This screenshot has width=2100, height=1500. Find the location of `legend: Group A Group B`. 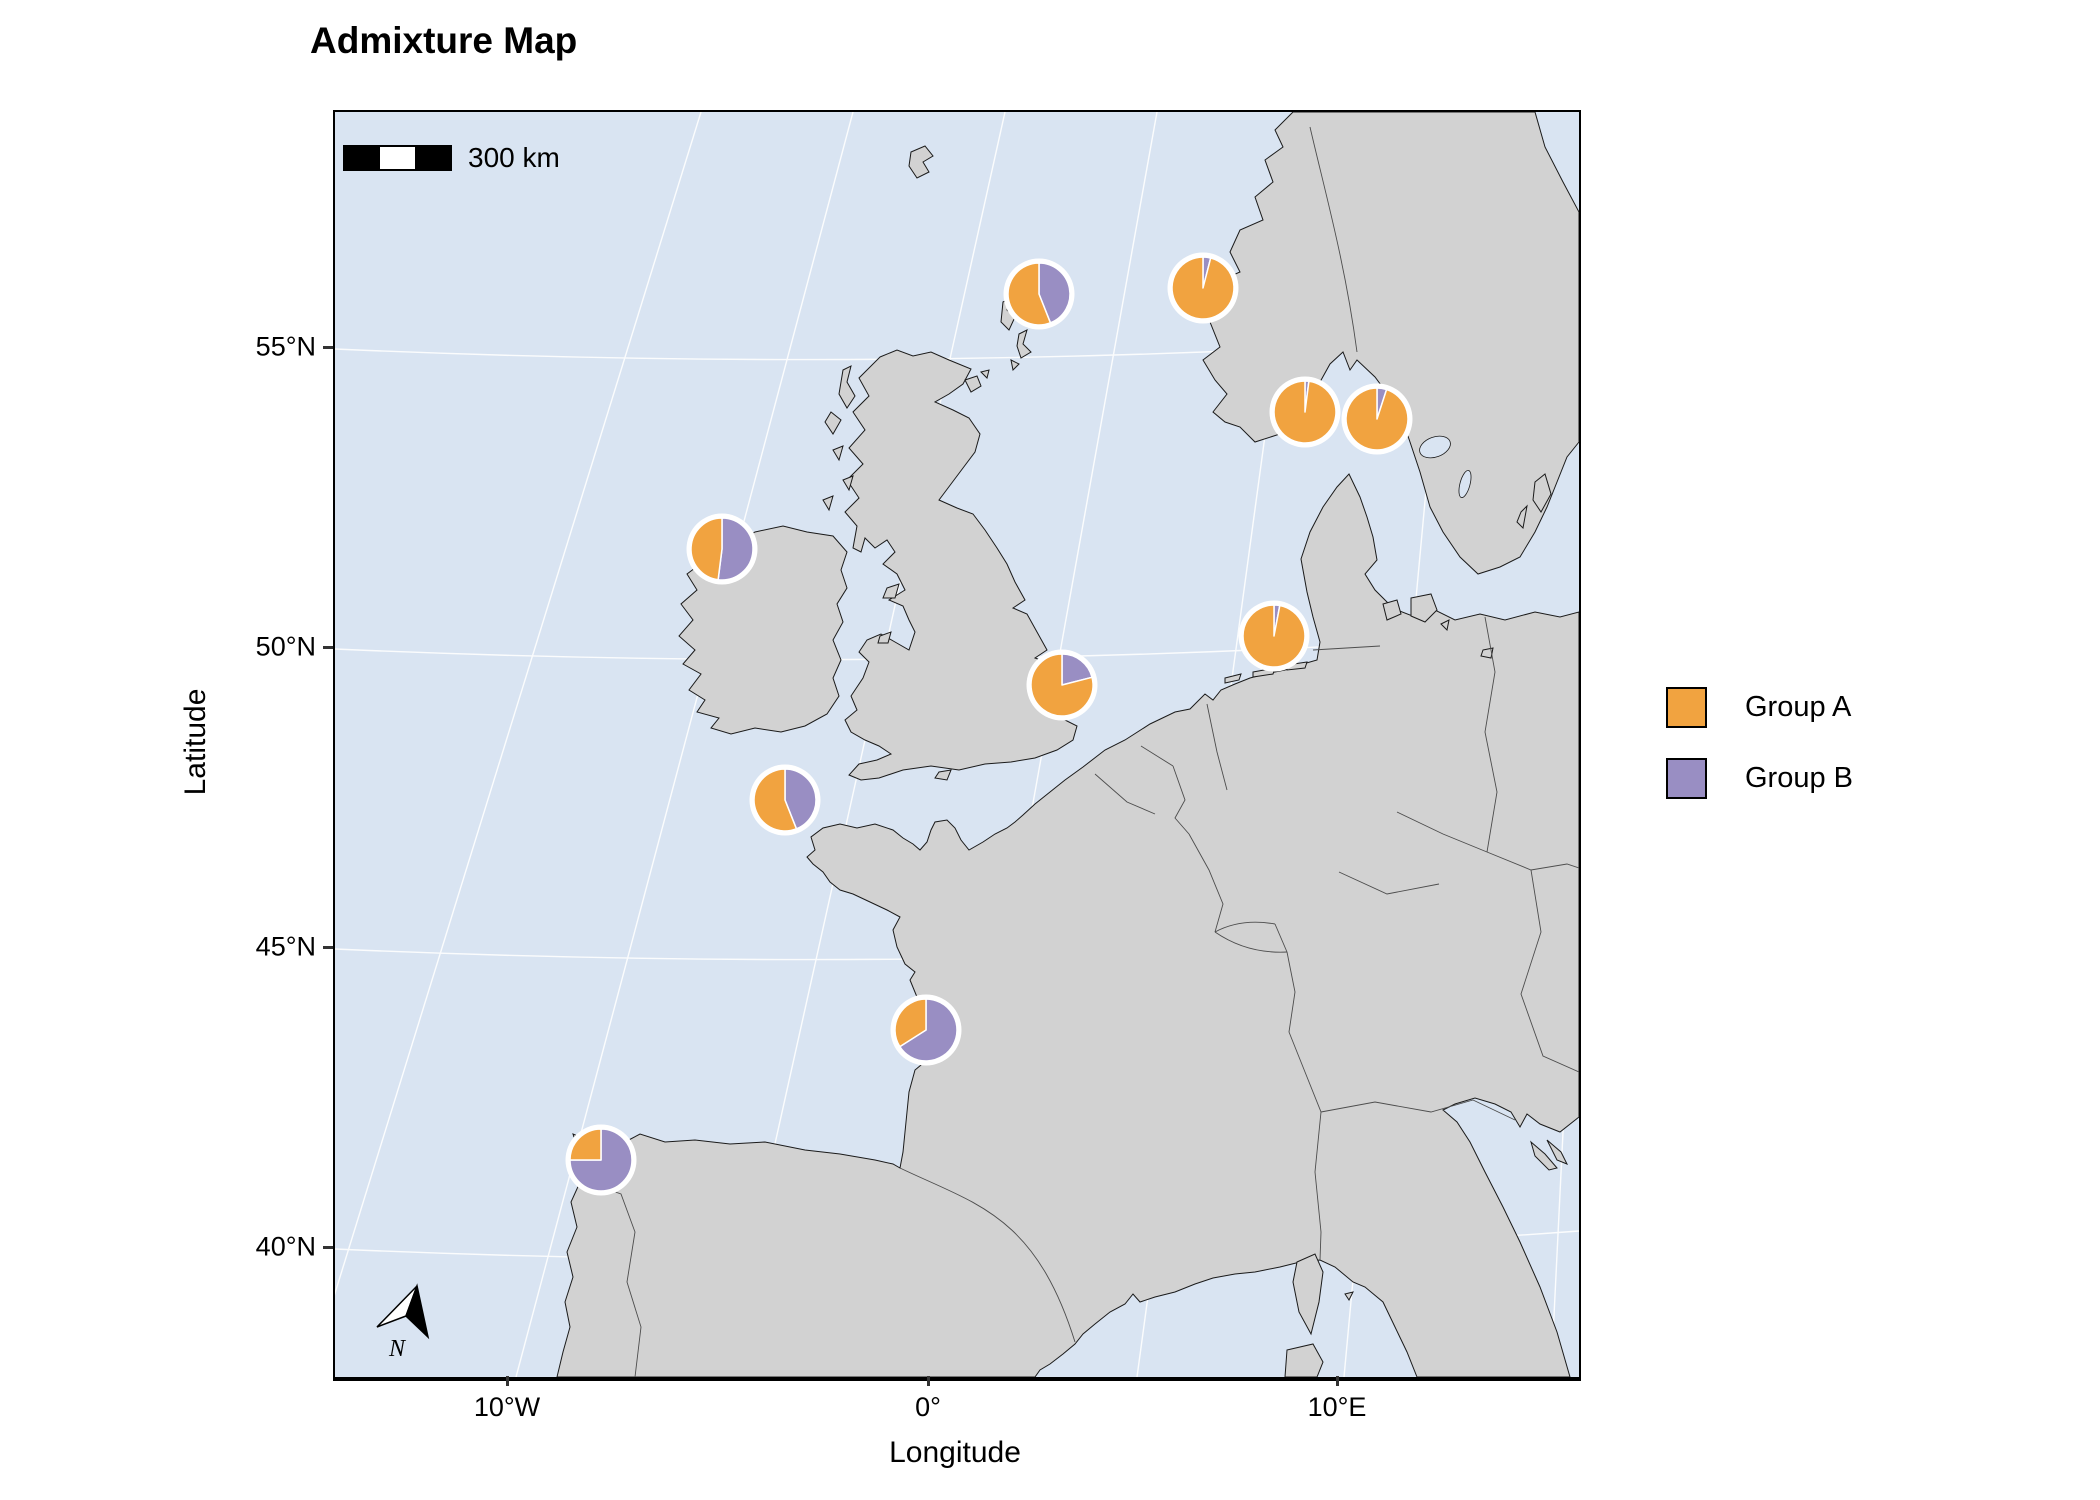

legend: Group A Group B is located at coordinates (1759, 758).